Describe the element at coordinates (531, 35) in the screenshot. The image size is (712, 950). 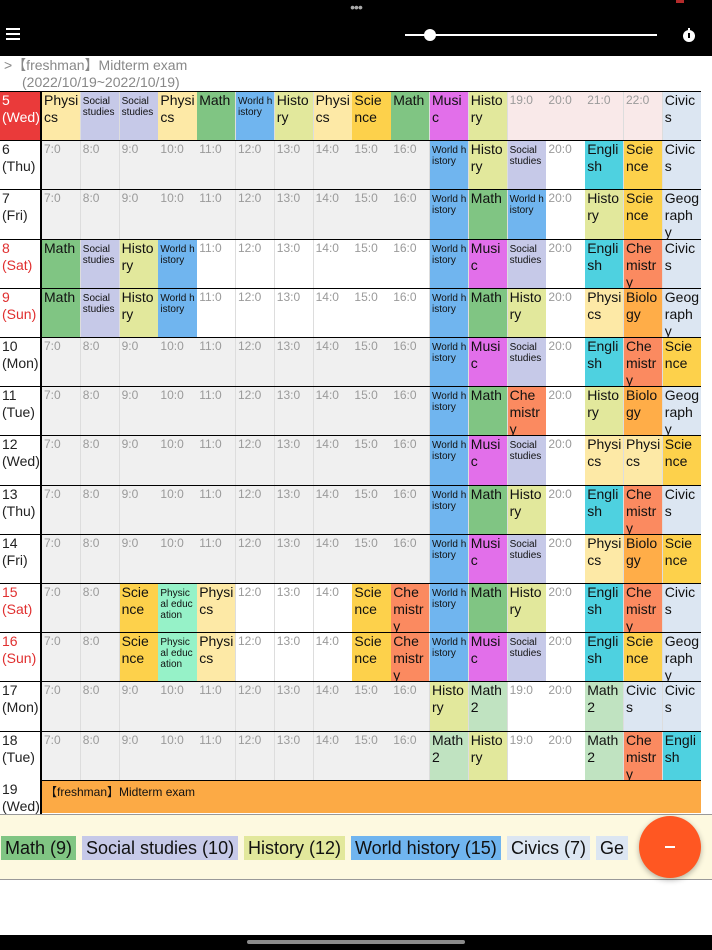
I see `zoom-slider` at that location.